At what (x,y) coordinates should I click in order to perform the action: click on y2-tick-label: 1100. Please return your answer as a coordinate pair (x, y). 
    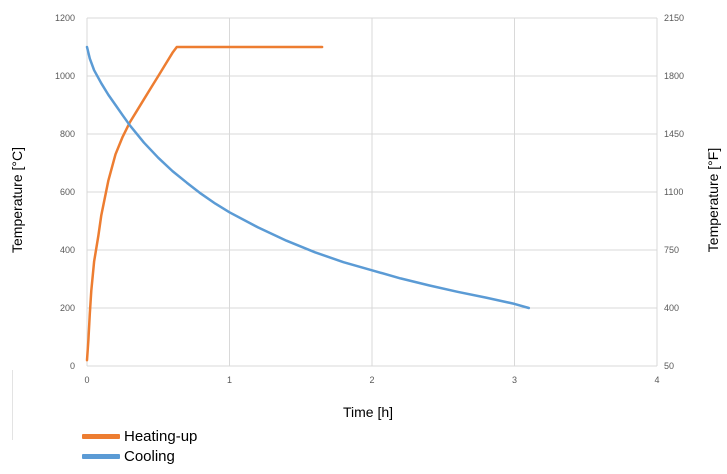
    Looking at the image, I should click on (673, 192).